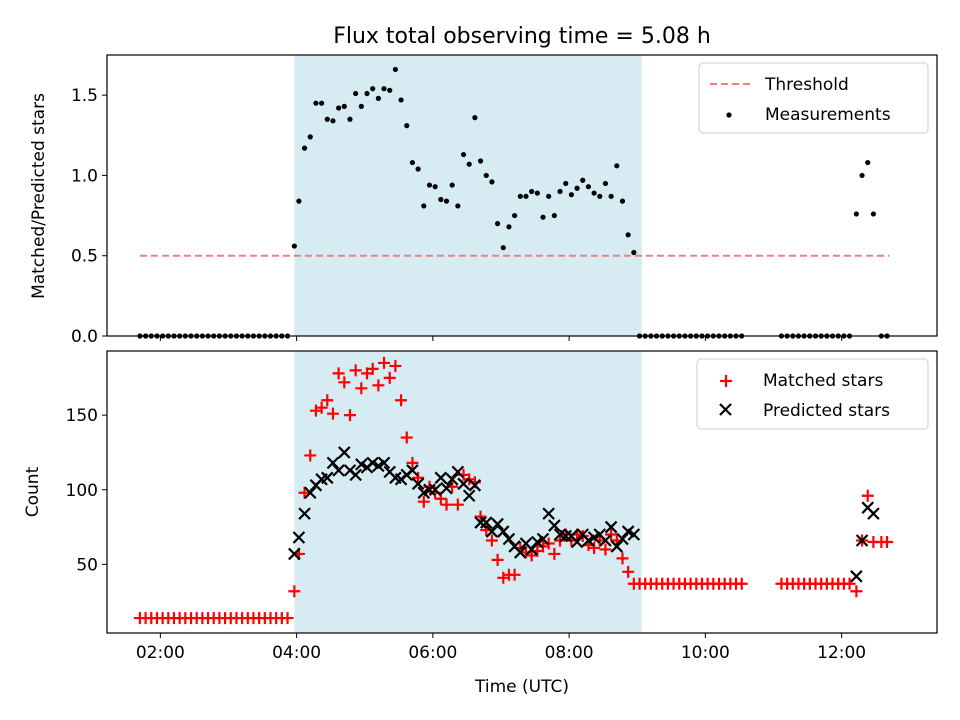 Image resolution: width=960 pixels, height=720 pixels. I want to click on count-y-axis-label: Count, so click(33, 491).